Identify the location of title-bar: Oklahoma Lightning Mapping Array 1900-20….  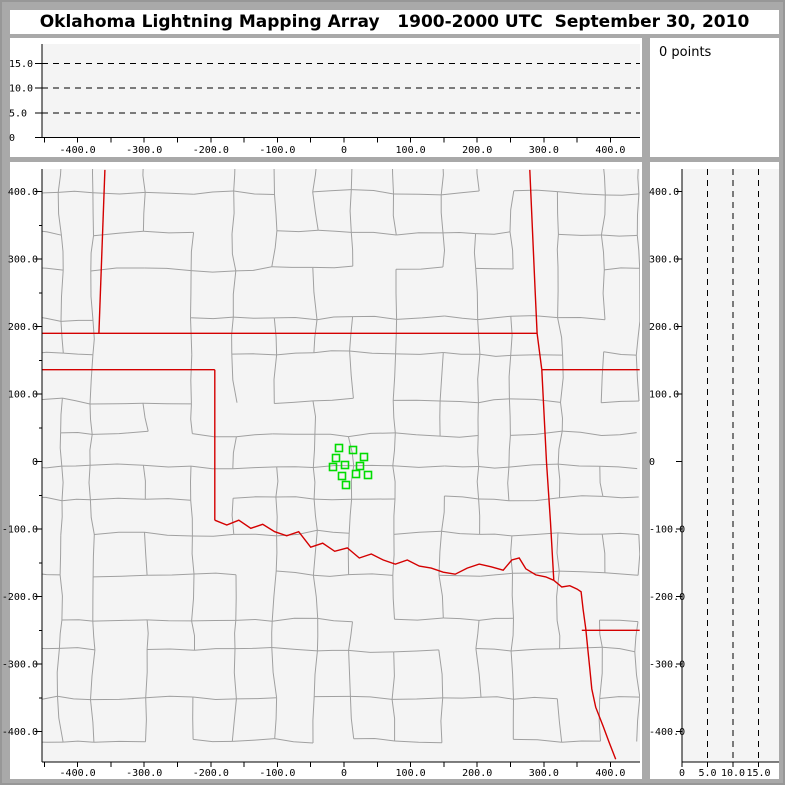
(394, 22).